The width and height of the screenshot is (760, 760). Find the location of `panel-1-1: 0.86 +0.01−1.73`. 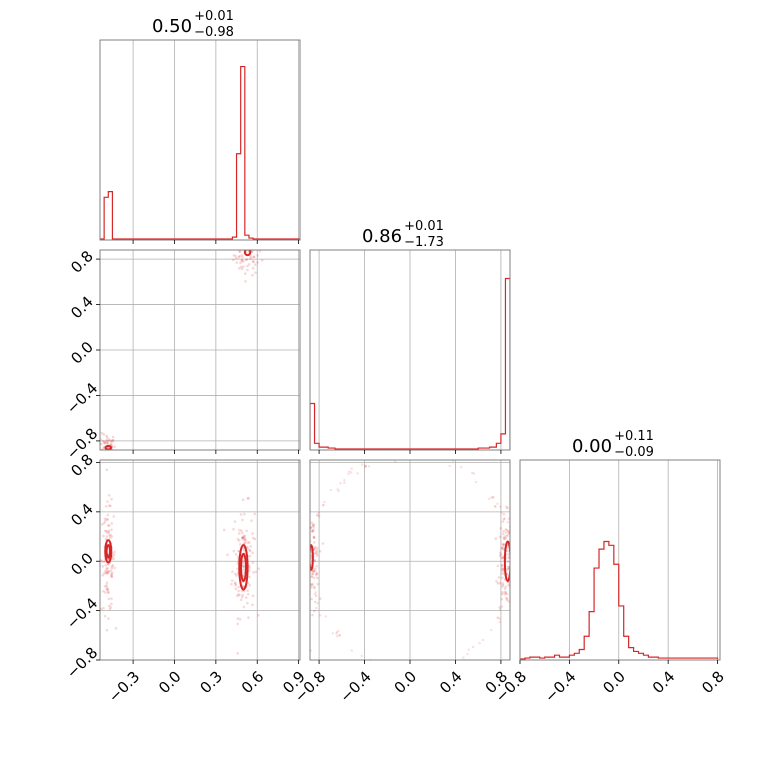

panel-1-1: 0.86 +0.01−1.73 is located at coordinates (410, 336).